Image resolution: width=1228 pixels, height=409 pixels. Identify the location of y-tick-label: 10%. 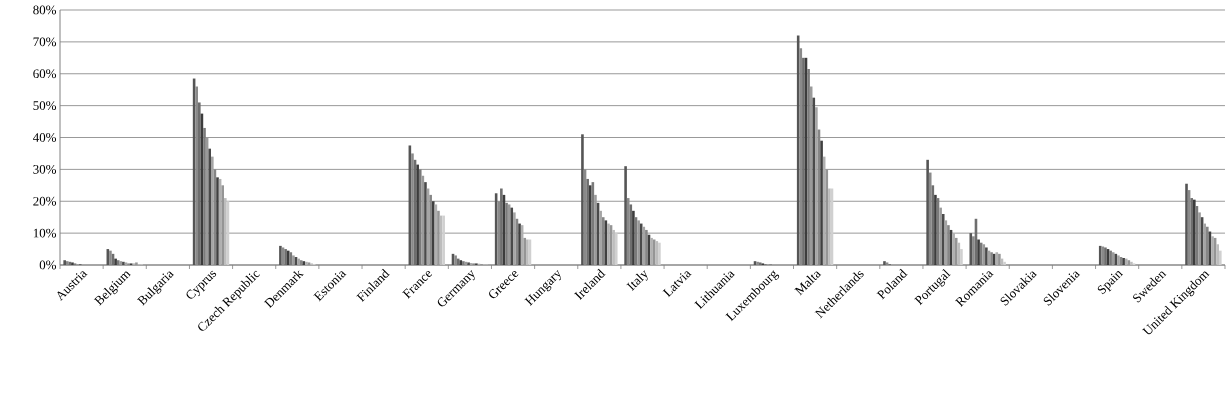
(45, 233).